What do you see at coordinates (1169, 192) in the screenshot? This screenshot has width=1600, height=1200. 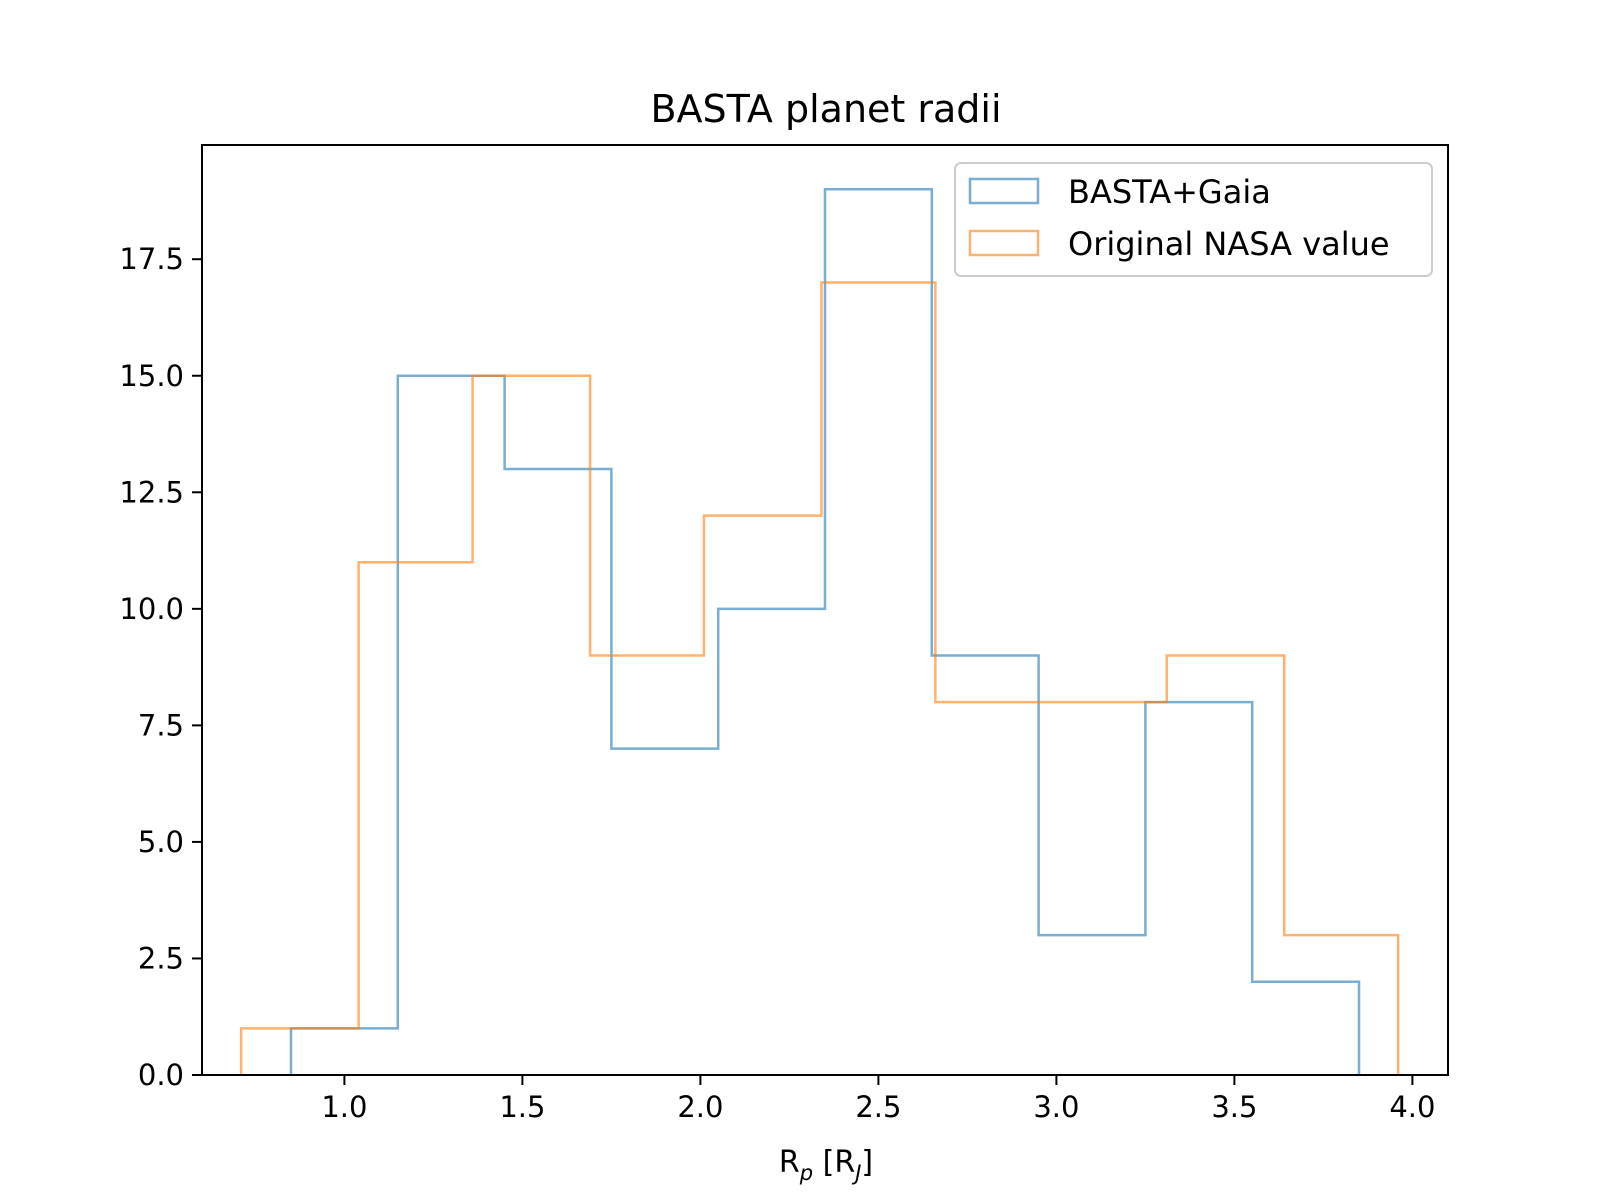 I see `legend-label-basta-gaia: BASTA+Gaia` at bounding box center [1169, 192].